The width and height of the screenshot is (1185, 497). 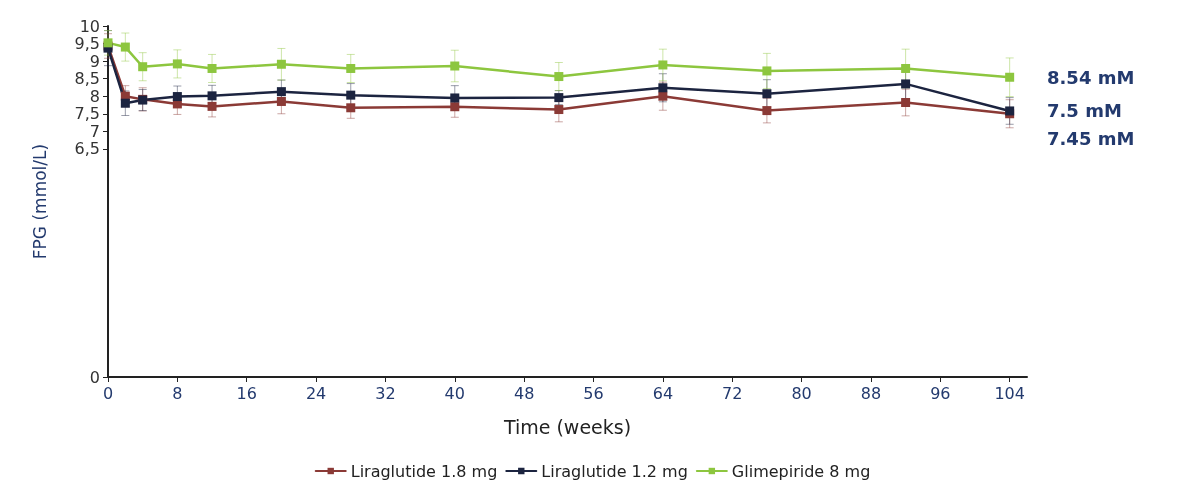 What do you see at coordinates (940, 393) in the screenshot?
I see `x-tick-label: 96` at bounding box center [940, 393].